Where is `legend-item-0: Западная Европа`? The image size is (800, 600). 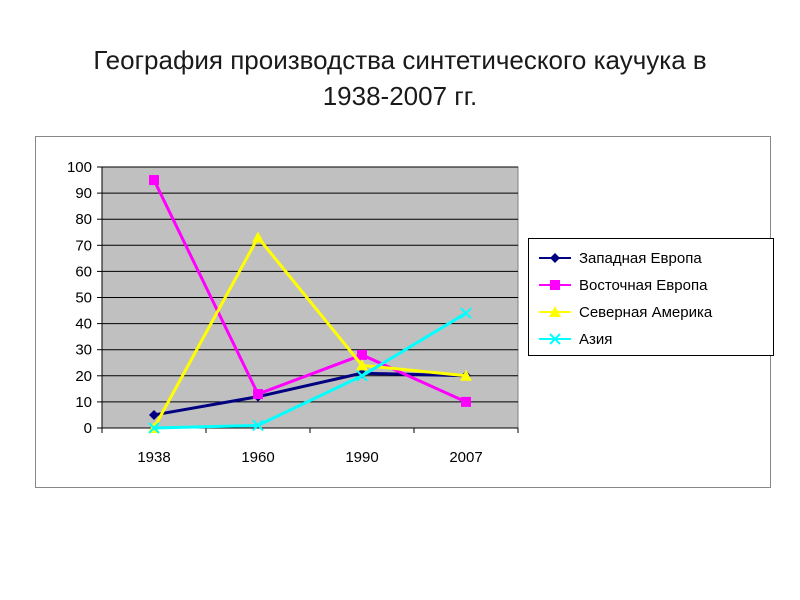
legend-item-0: Западная Европа is located at coordinates (619, 258).